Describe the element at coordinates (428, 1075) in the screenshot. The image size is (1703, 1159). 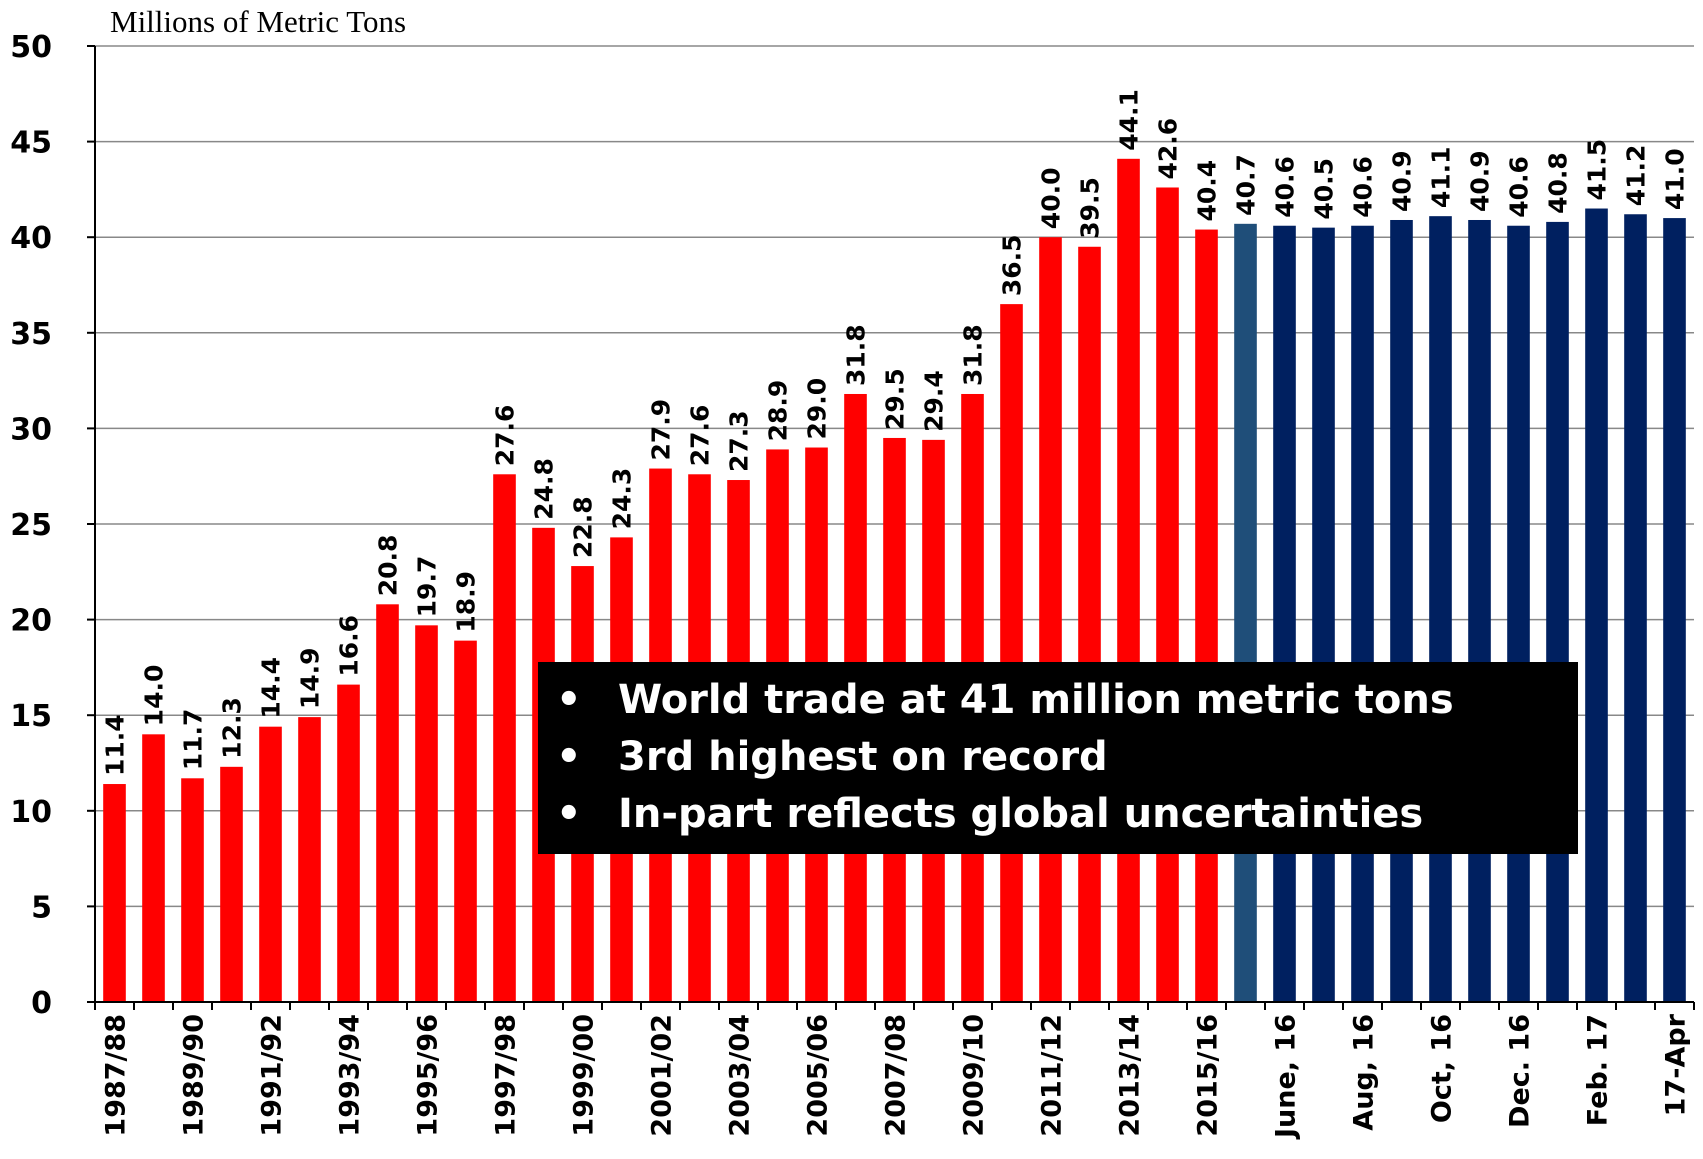
I see `x-tick-label: 1995/96` at that location.